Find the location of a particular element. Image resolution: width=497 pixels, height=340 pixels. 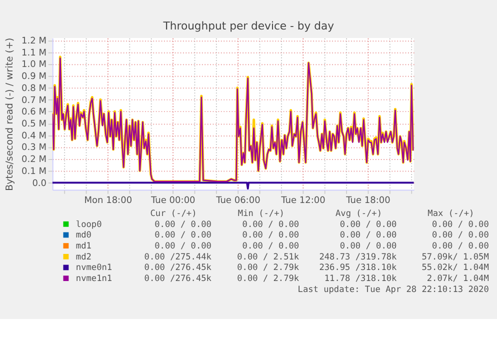

legend-label: md2 is located at coordinates (84, 257).